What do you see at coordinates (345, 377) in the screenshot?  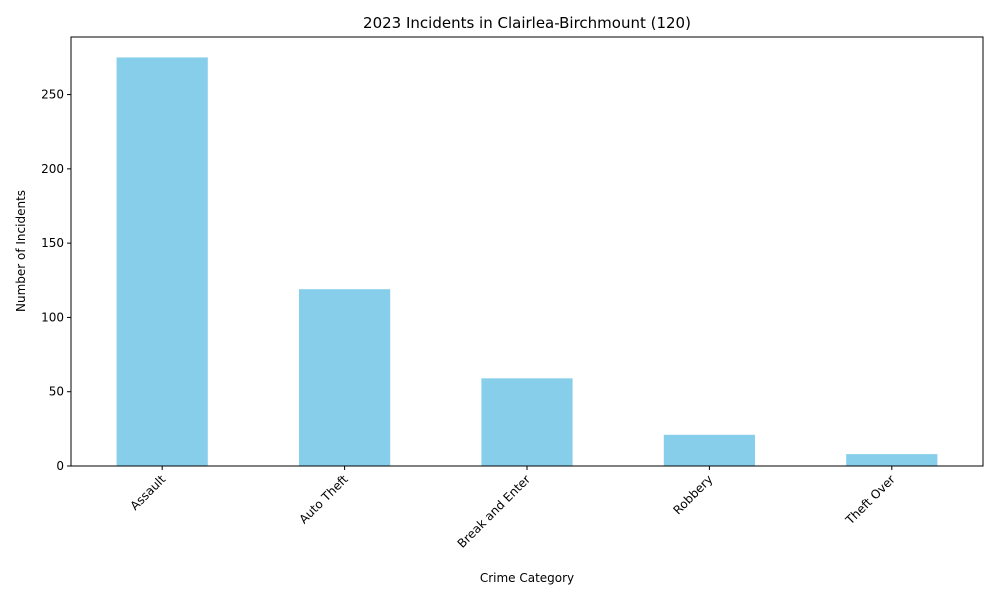 I see `bar-auto-theft` at bounding box center [345, 377].